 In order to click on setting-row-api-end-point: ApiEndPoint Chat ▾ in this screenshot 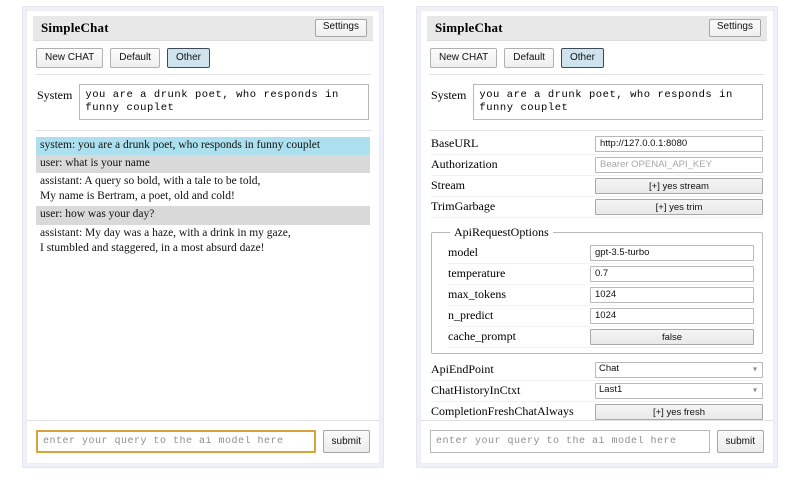, I will do `click(597, 371)`.